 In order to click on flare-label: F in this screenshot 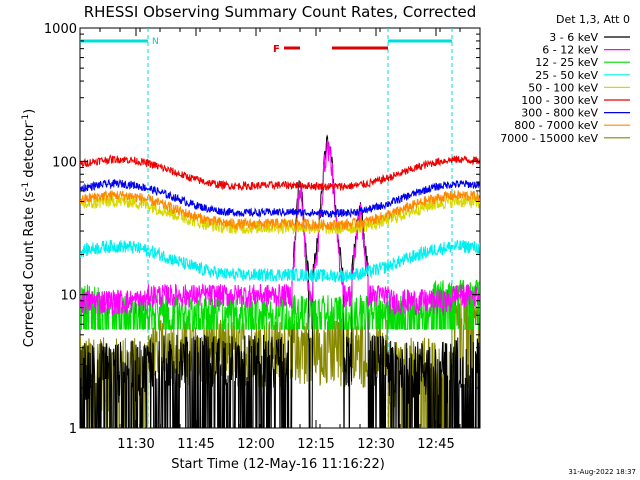, I will do `click(276, 49)`.